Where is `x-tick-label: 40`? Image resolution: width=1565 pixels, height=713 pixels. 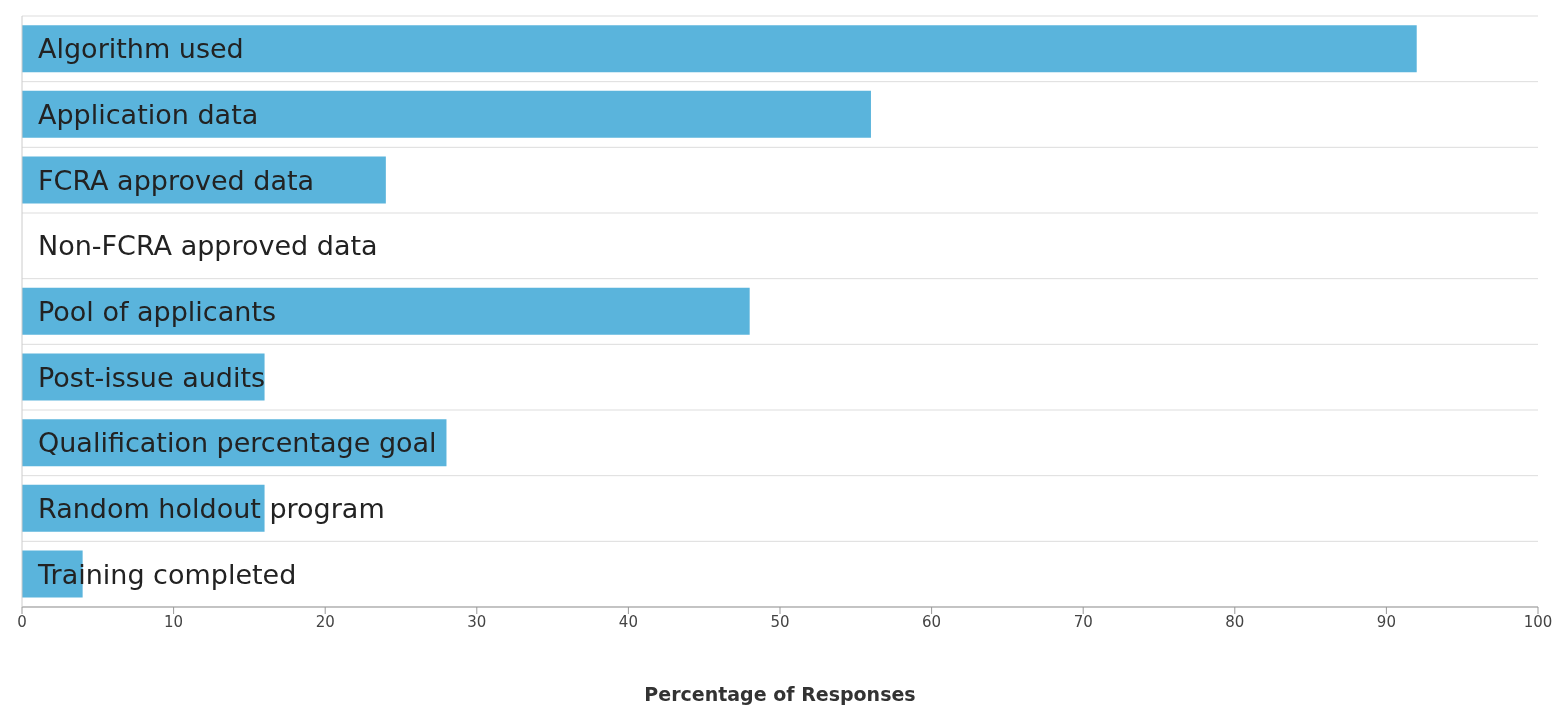 x-tick-label: 40 is located at coordinates (628, 621).